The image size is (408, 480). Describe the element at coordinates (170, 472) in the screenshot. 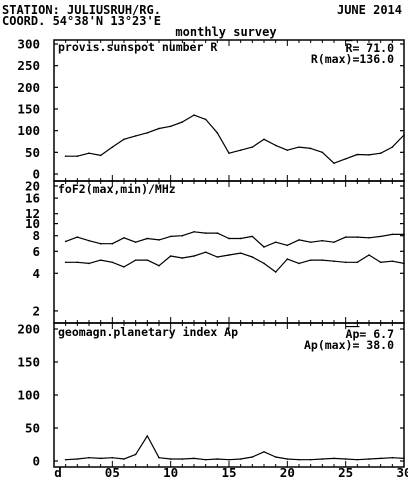

I see `x-tick-label: 10` at that location.